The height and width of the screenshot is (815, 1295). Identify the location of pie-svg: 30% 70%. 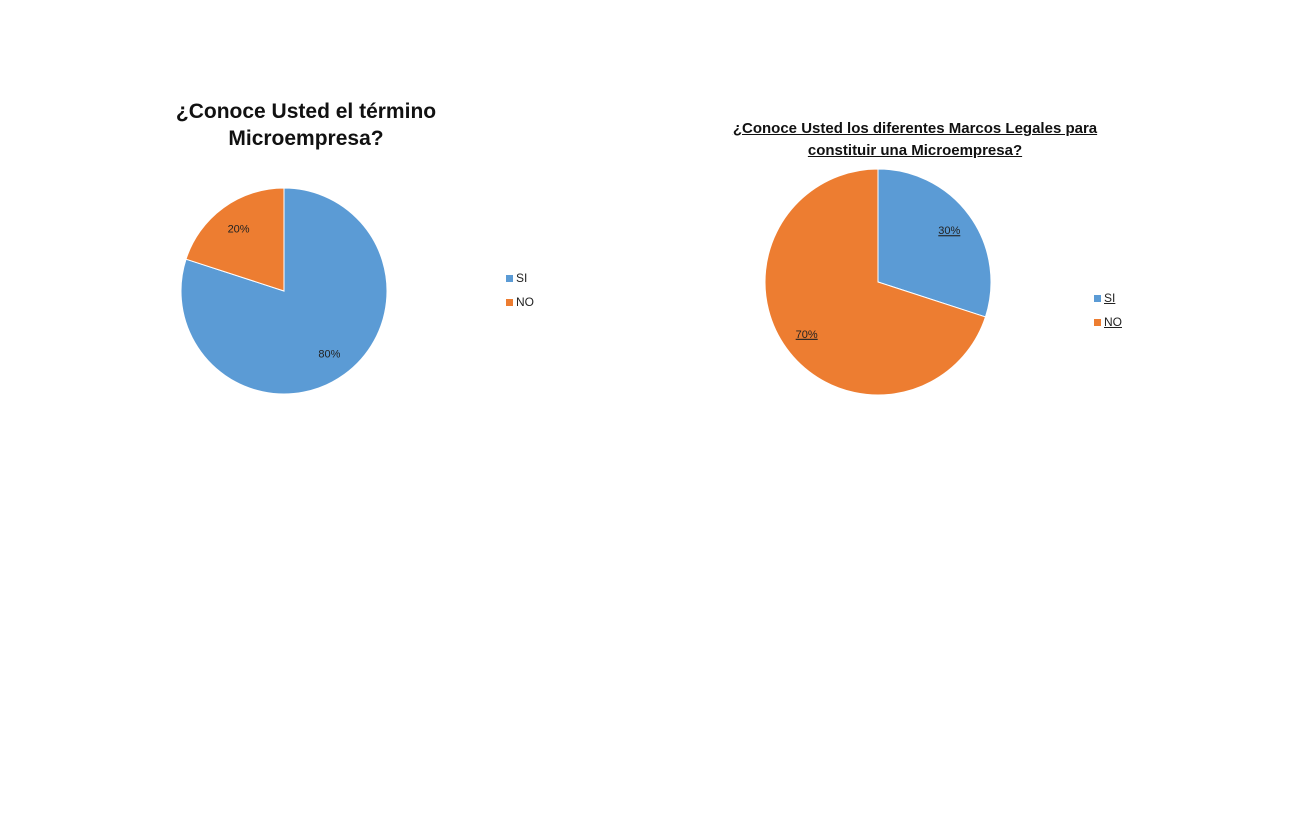
(878, 282).